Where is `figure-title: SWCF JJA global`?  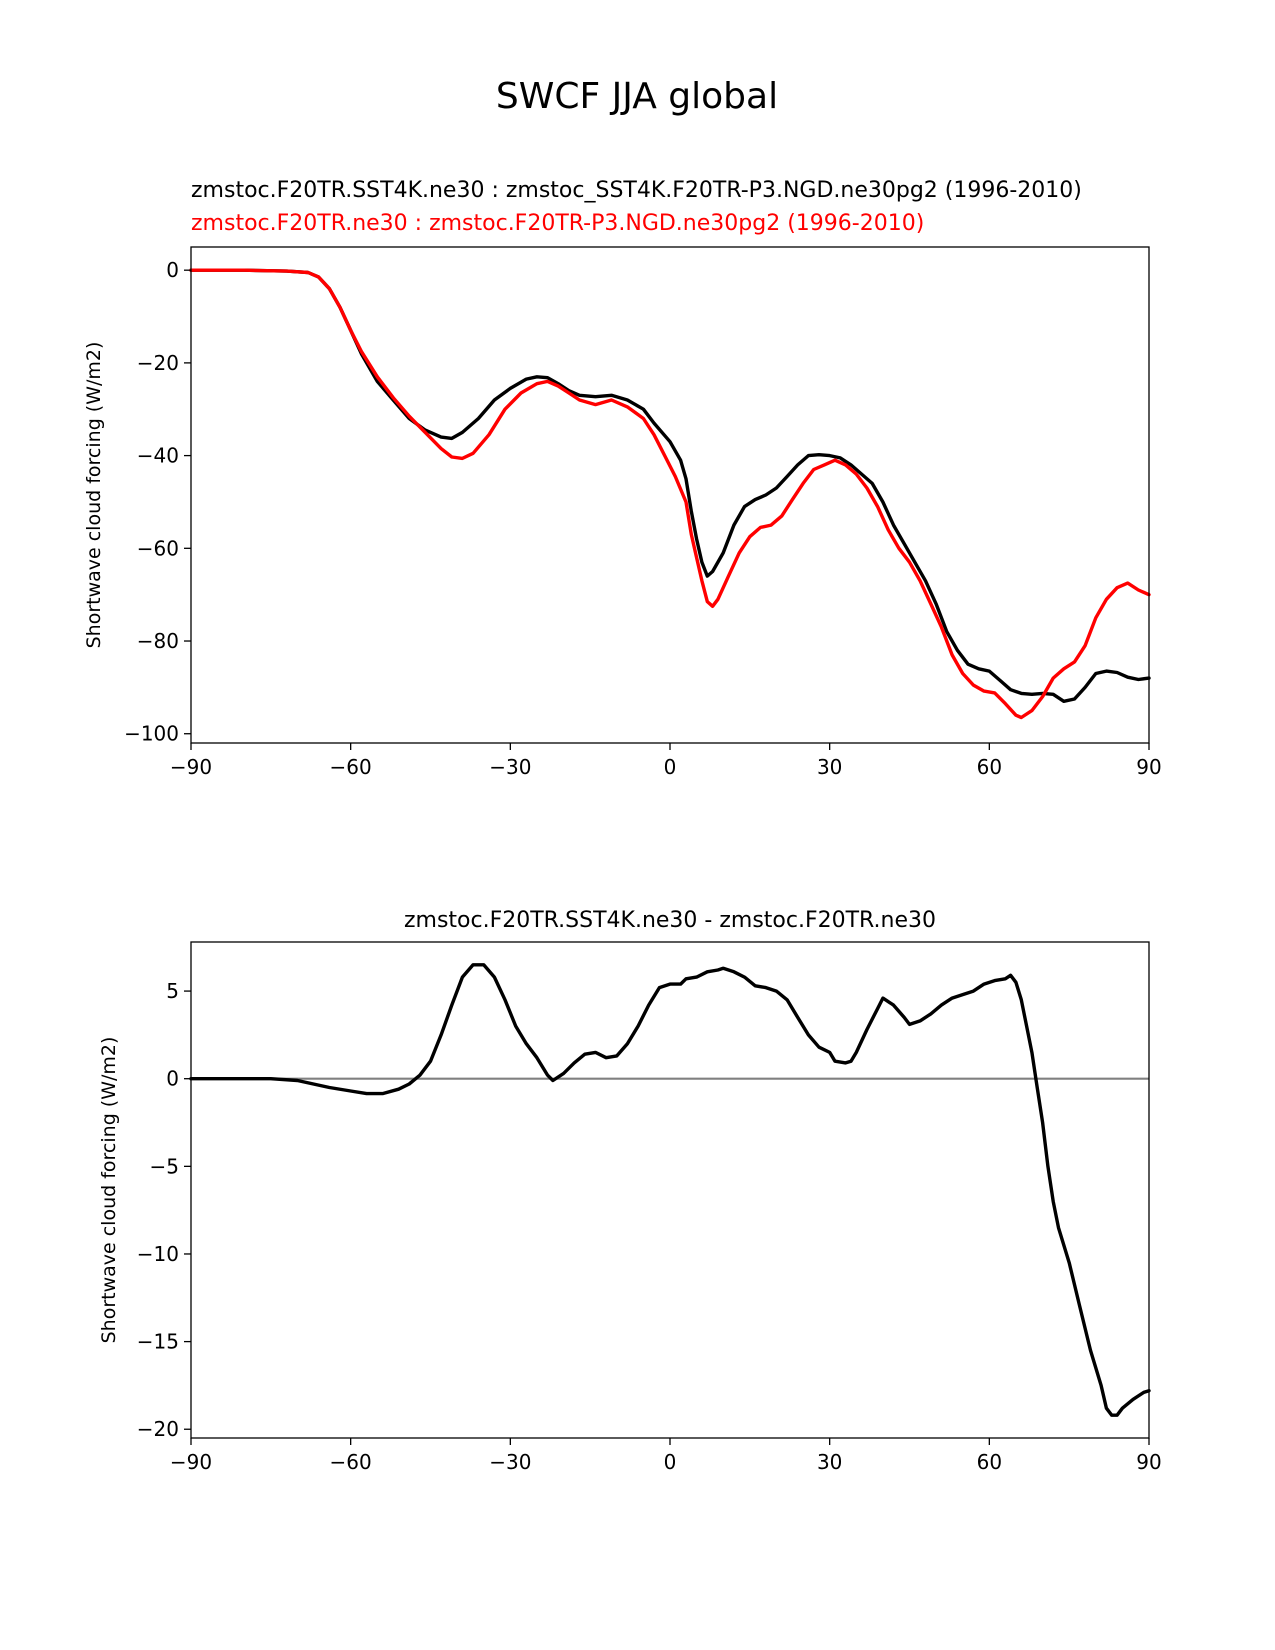
figure-title: SWCF JJA global is located at coordinates (637, 96).